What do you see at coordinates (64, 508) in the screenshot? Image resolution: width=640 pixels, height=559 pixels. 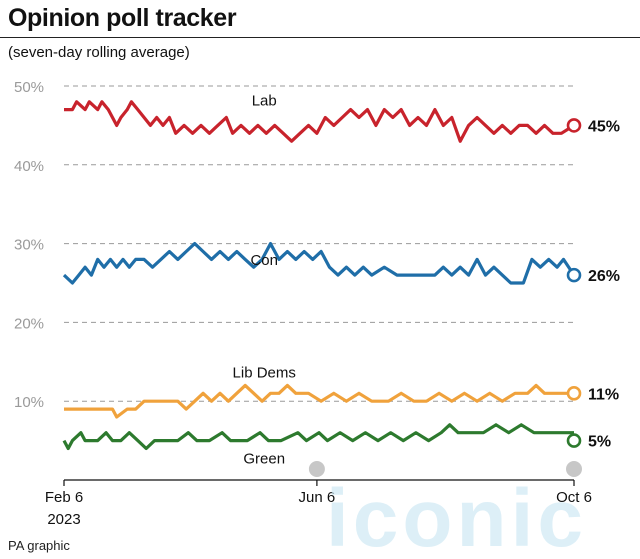 I see `x-tick-label: Feb 6 2023` at bounding box center [64, 508].